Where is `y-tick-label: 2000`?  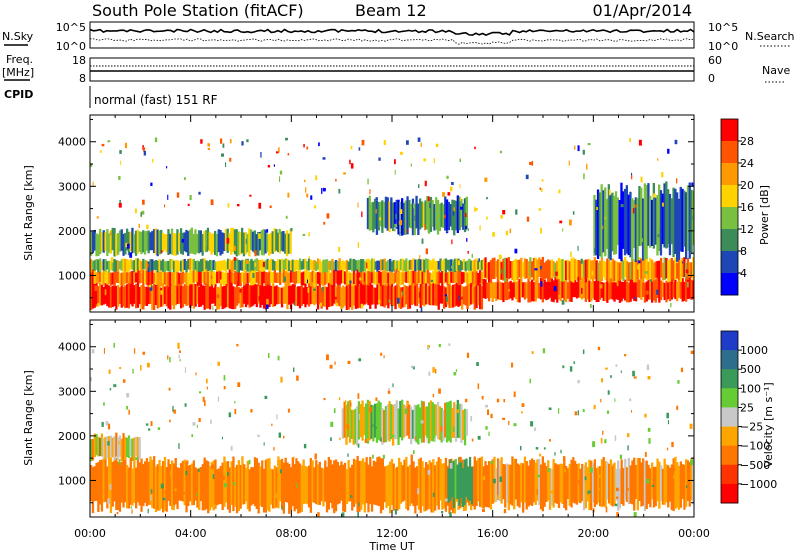
y-tick-label: 2000 is located at coordinates (72, 436).